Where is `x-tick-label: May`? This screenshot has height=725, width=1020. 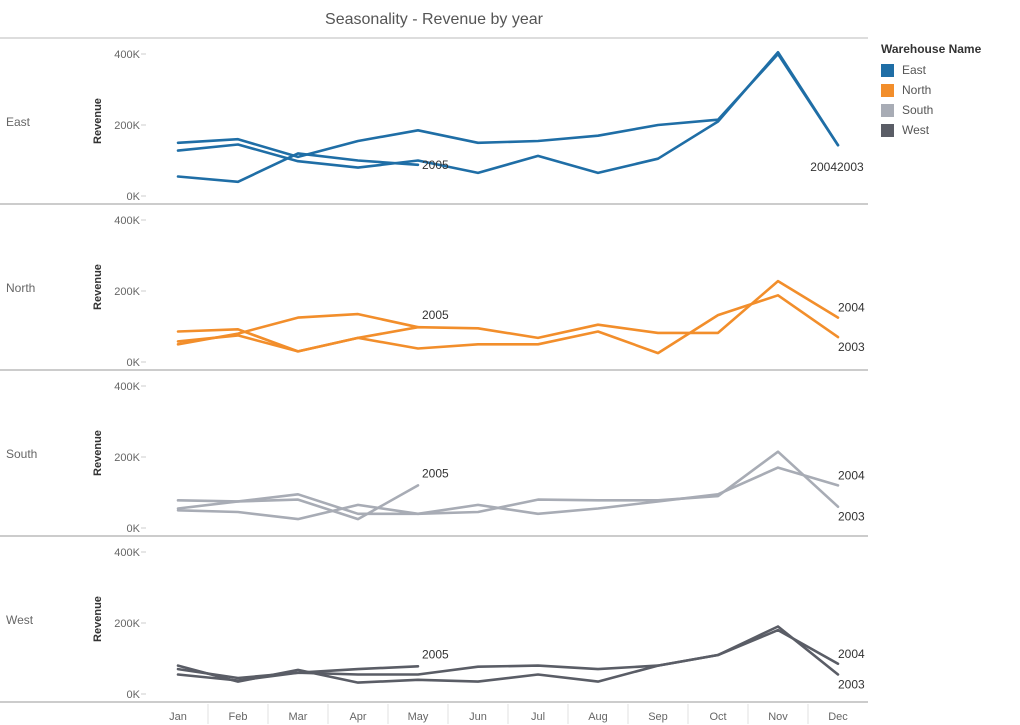
x-tick-label: May is located at coordinates (418, 717).